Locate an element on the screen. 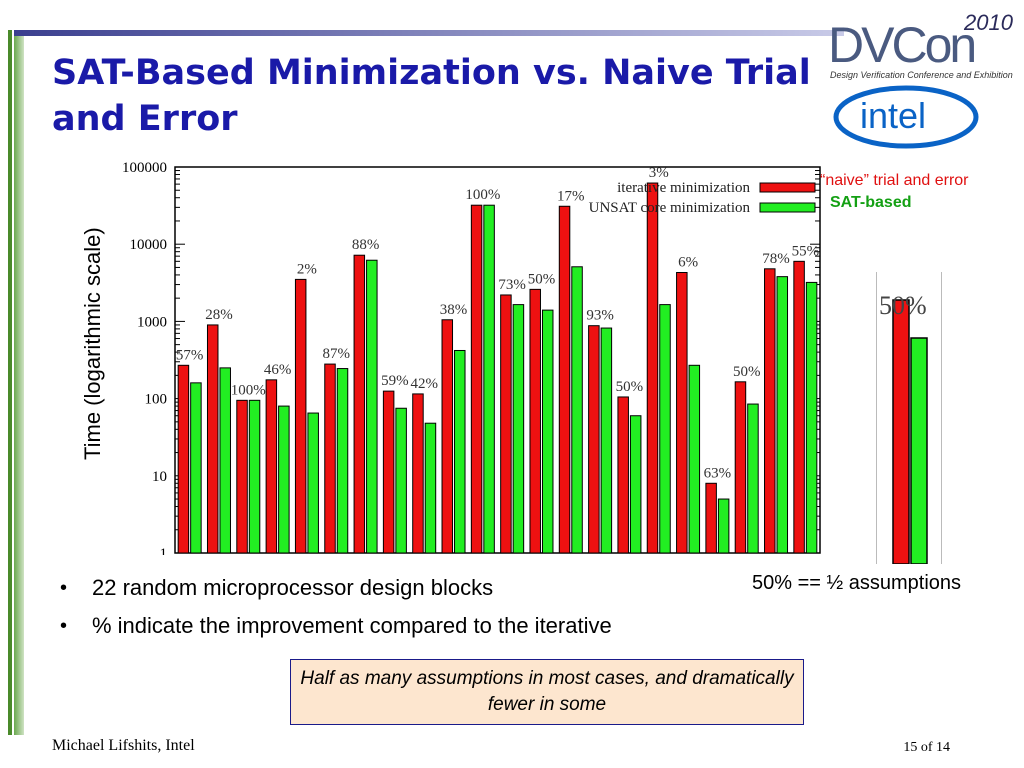 The height and width of the screenshot is (768, 1024). bar-percent-label: 73% is located at coordinates (511, 285).